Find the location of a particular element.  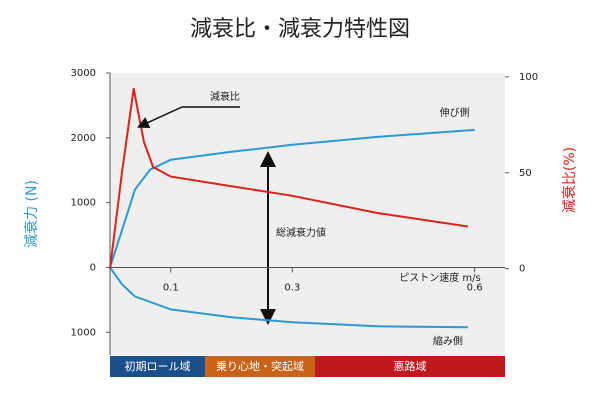

series-label-leader is located at coordinates (188, 117).